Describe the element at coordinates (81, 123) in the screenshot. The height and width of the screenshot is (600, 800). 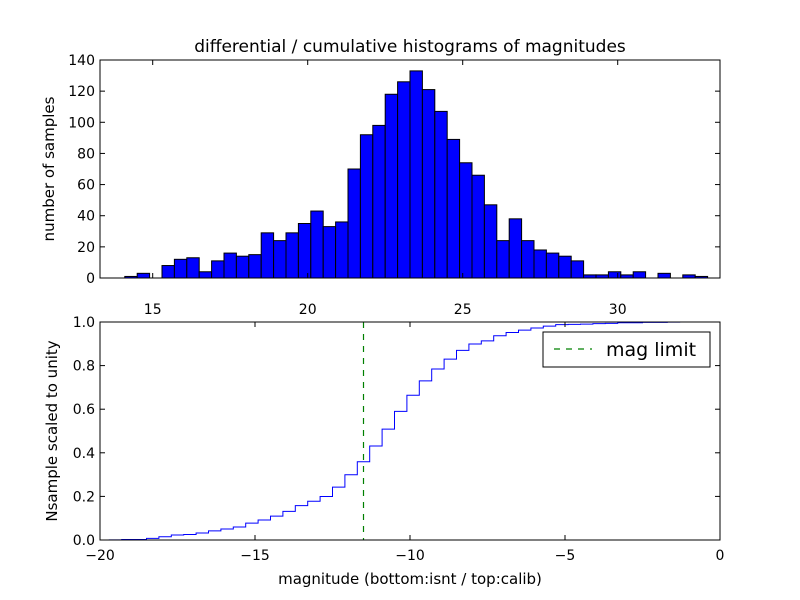
I see `y-tick-label: 100` at that location.